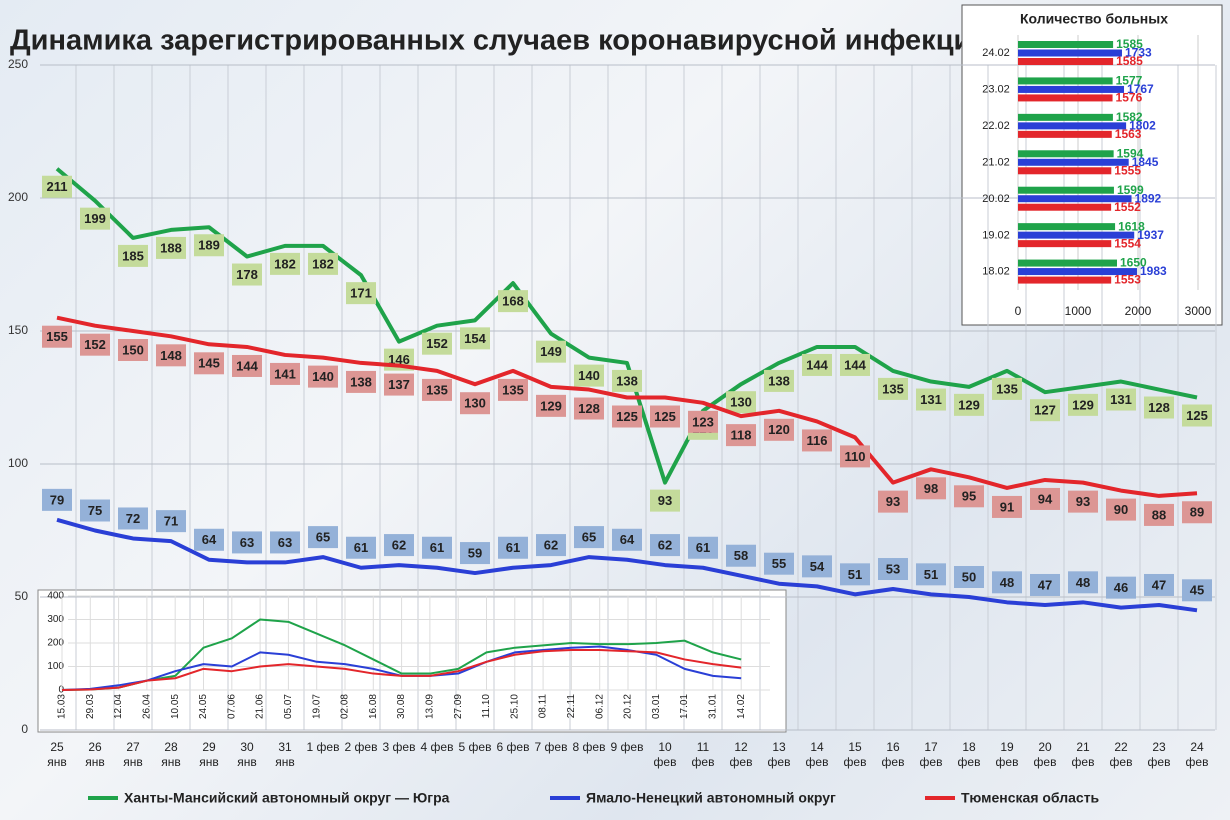  What do you see at coordinates (1145, 162) in the screenshot?
I see `data-label: 1845` at bounding box center [1145, 162].